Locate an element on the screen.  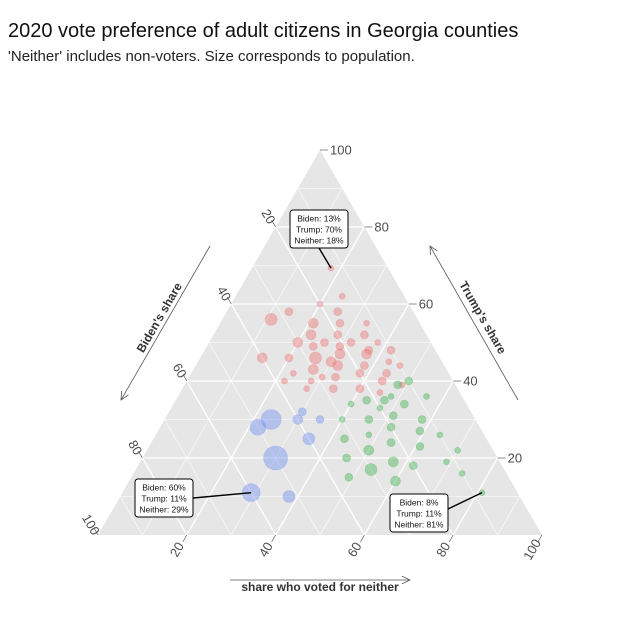
neither-axis-title: share who voted for neither is located at coordinates (320, 587).